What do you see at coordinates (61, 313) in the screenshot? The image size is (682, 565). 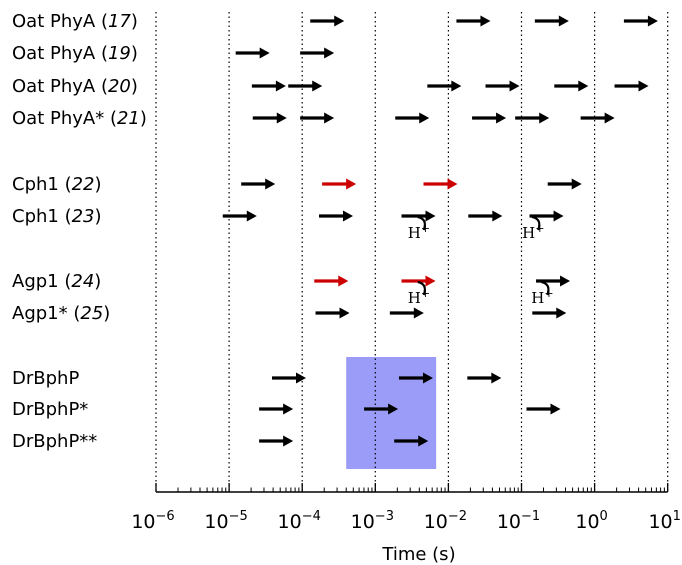 I see `row-label: Agp1* (25)` at bounding box center [61, 313].